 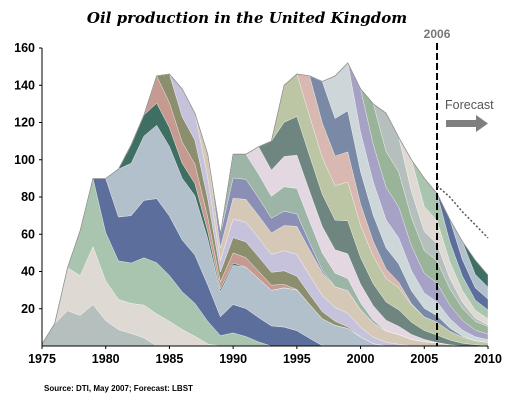 I want to click on forecast-label: Forecast, so click(x=469, y=105).